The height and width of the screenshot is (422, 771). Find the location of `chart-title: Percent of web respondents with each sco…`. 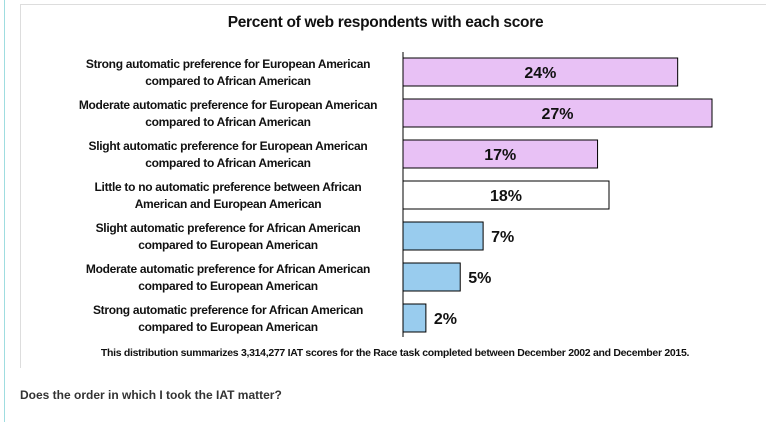

chart-title: Percent of web respondents with each sco… is located at coordinates (385, 22).